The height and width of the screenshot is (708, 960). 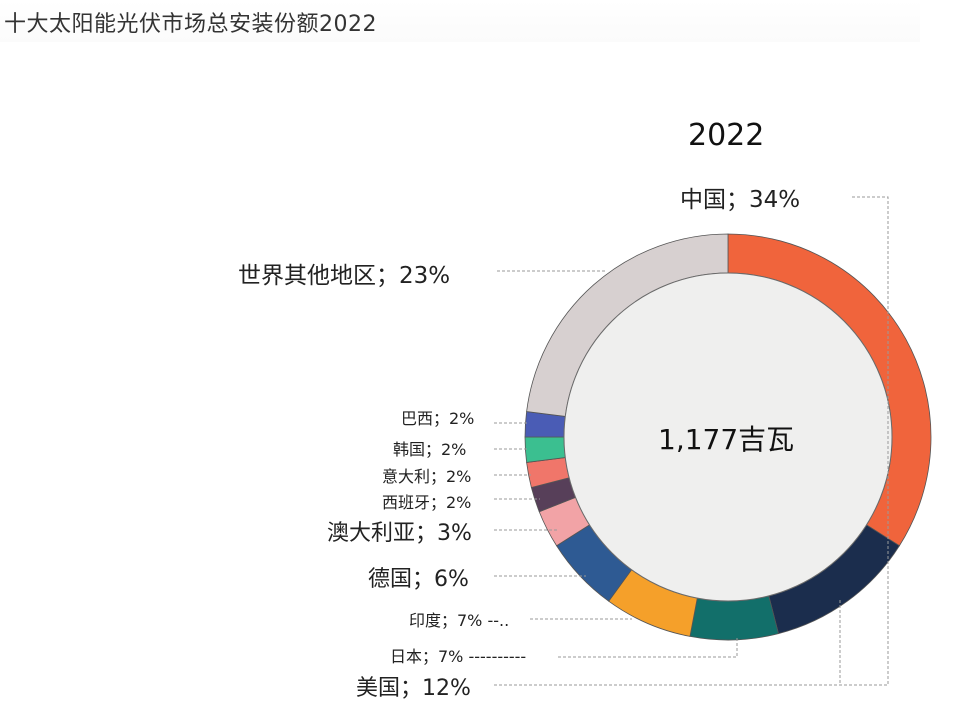 What do you see at coordinates (399, 533) in the screenshot?
I see `label-australia: 澳大利亚；3%` at bounding box center [399, 533].